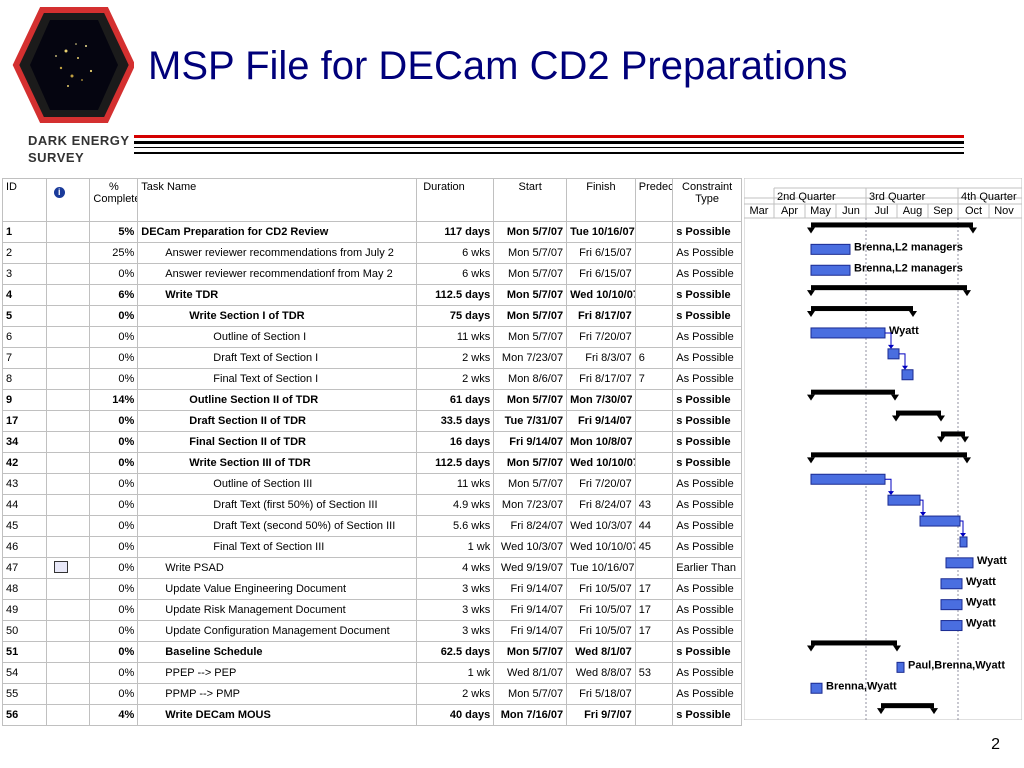  Describe the element at coordinates (24, 316) in the screenshot. I see `task-id: 5` at that location.